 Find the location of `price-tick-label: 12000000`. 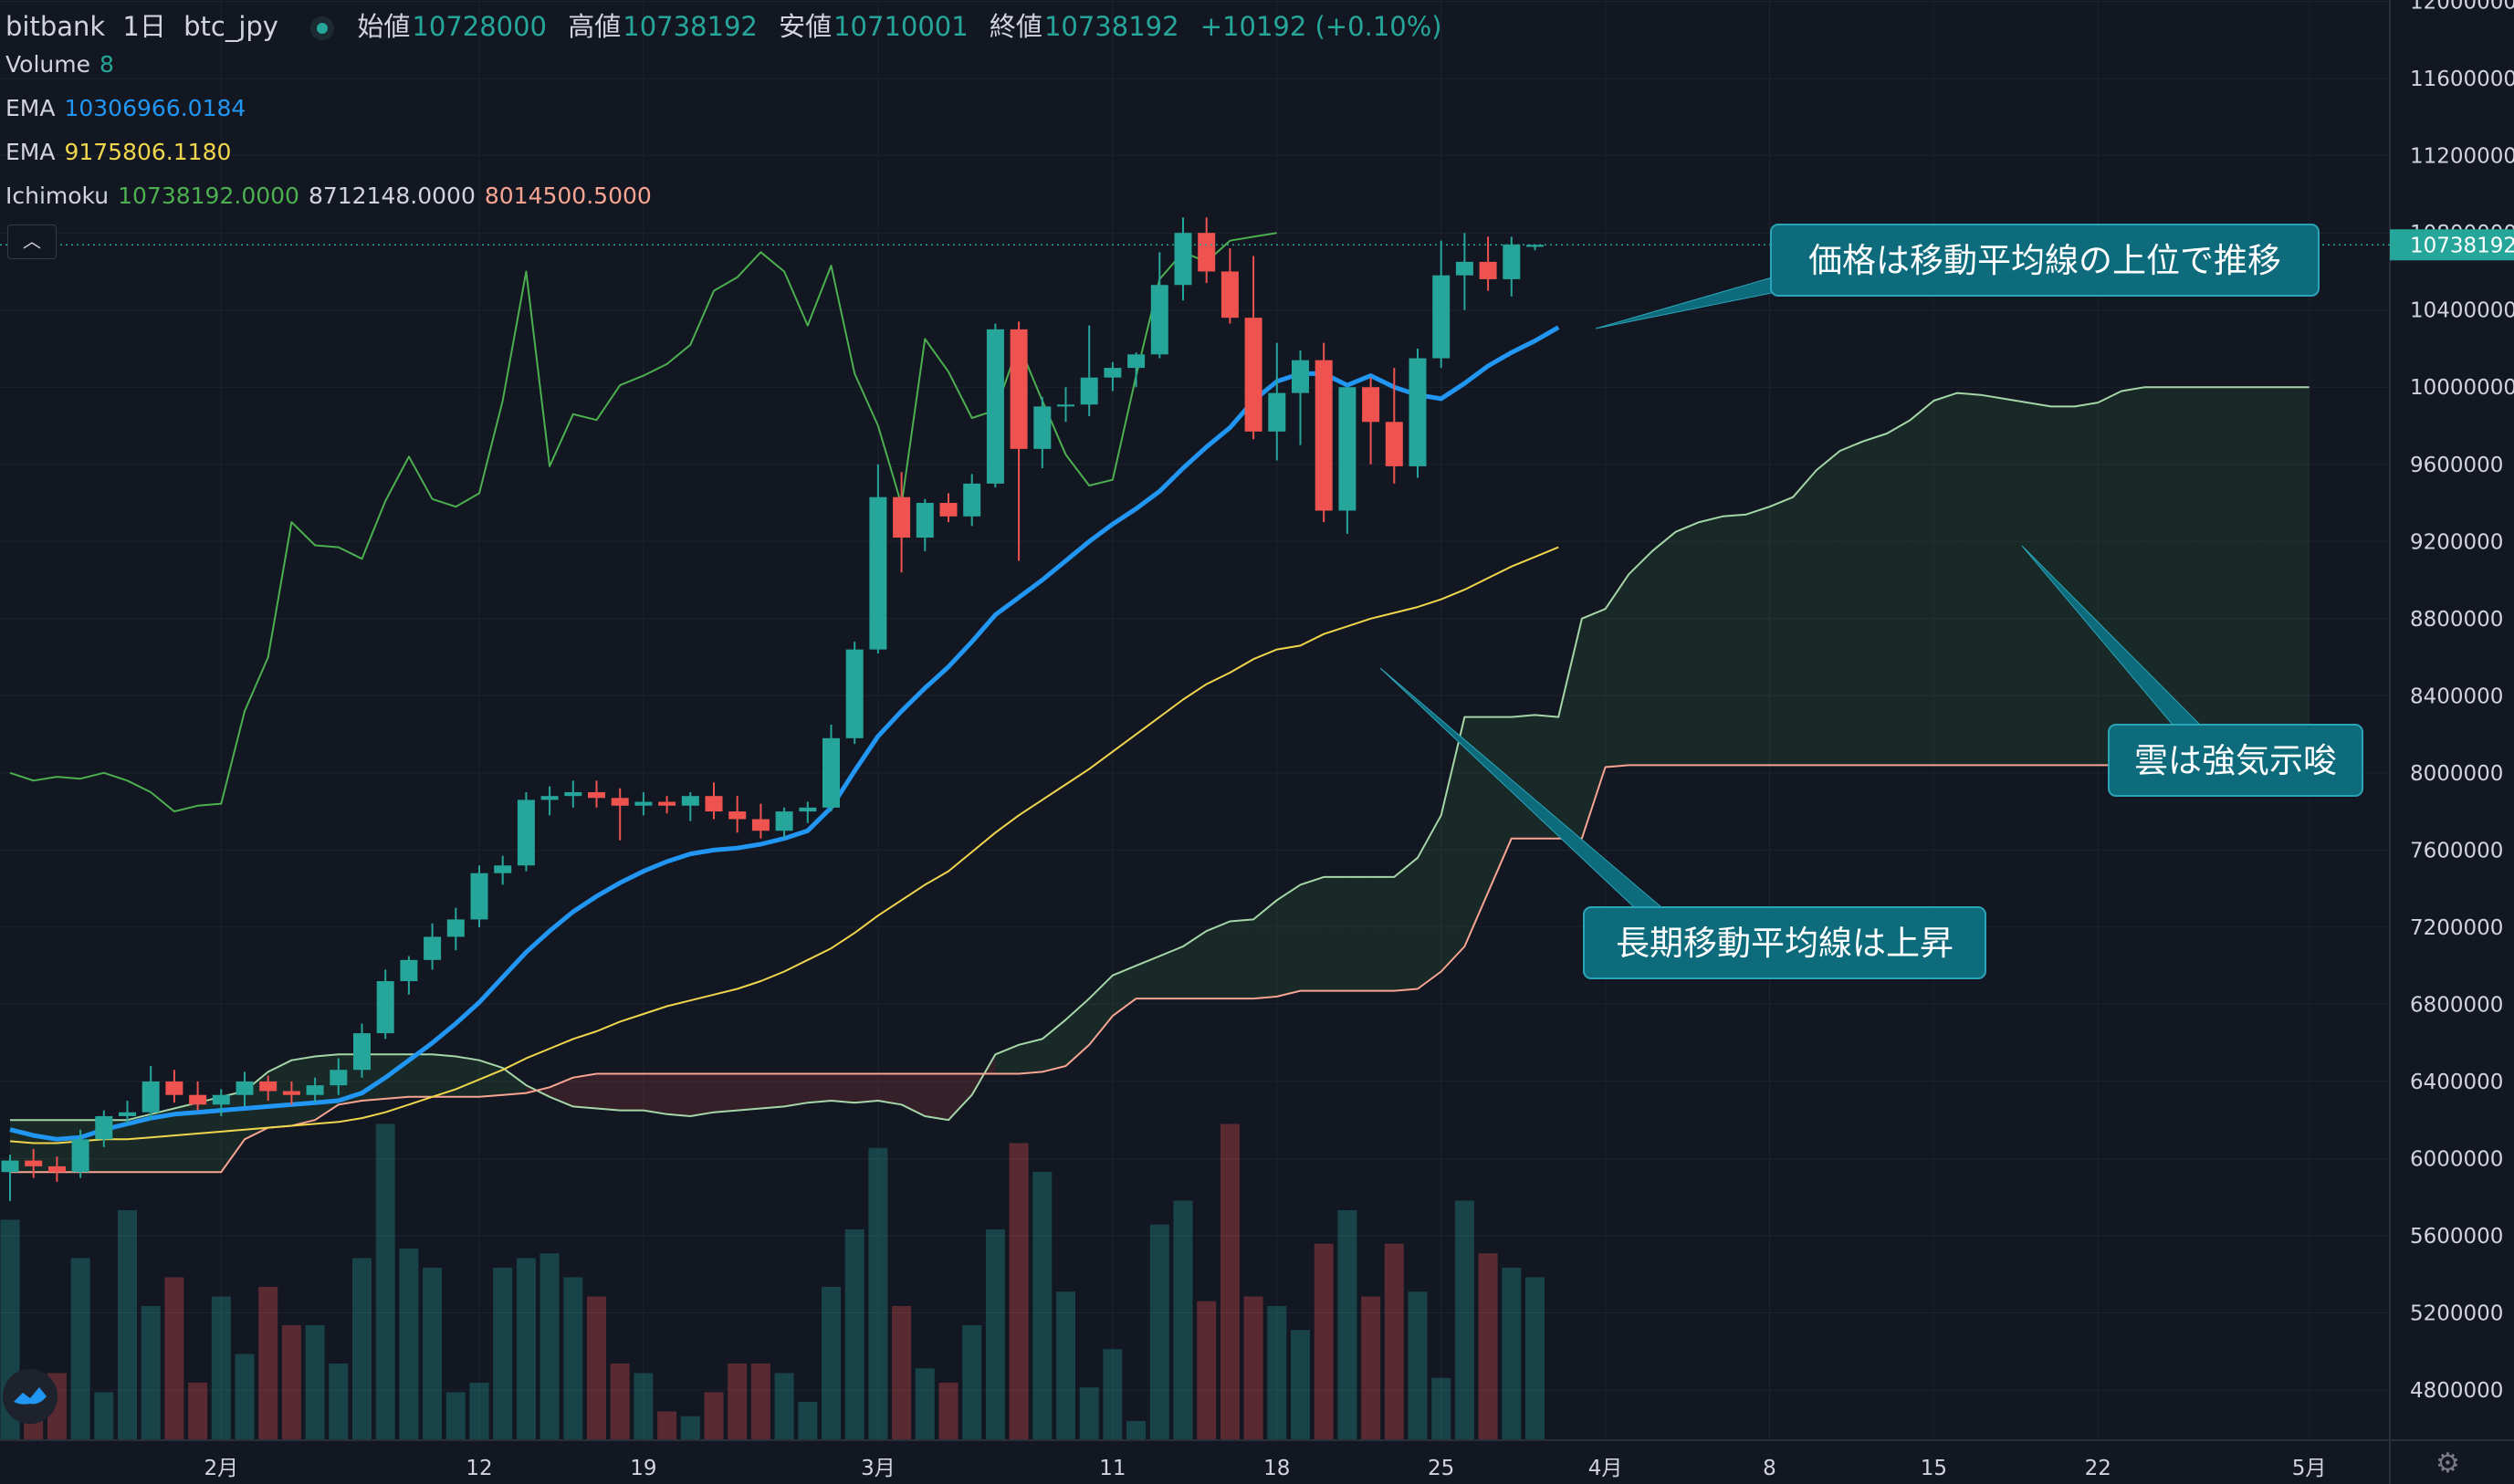

price-tick-label: 12000000 is located at coordinates (2462, 7).